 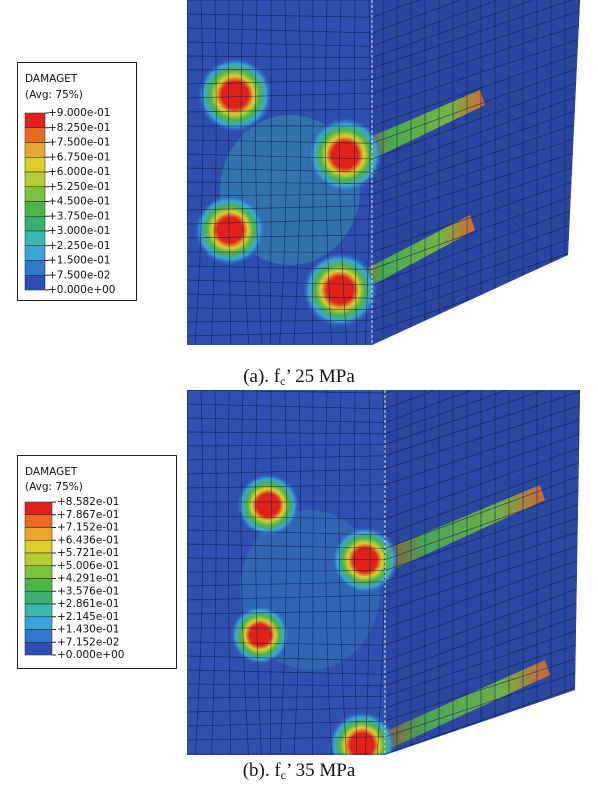 What do you see at coordinates (79, 231) in the screenshot?
I see `legend-label: +3.000e-01` at bounding box center [79, 231].